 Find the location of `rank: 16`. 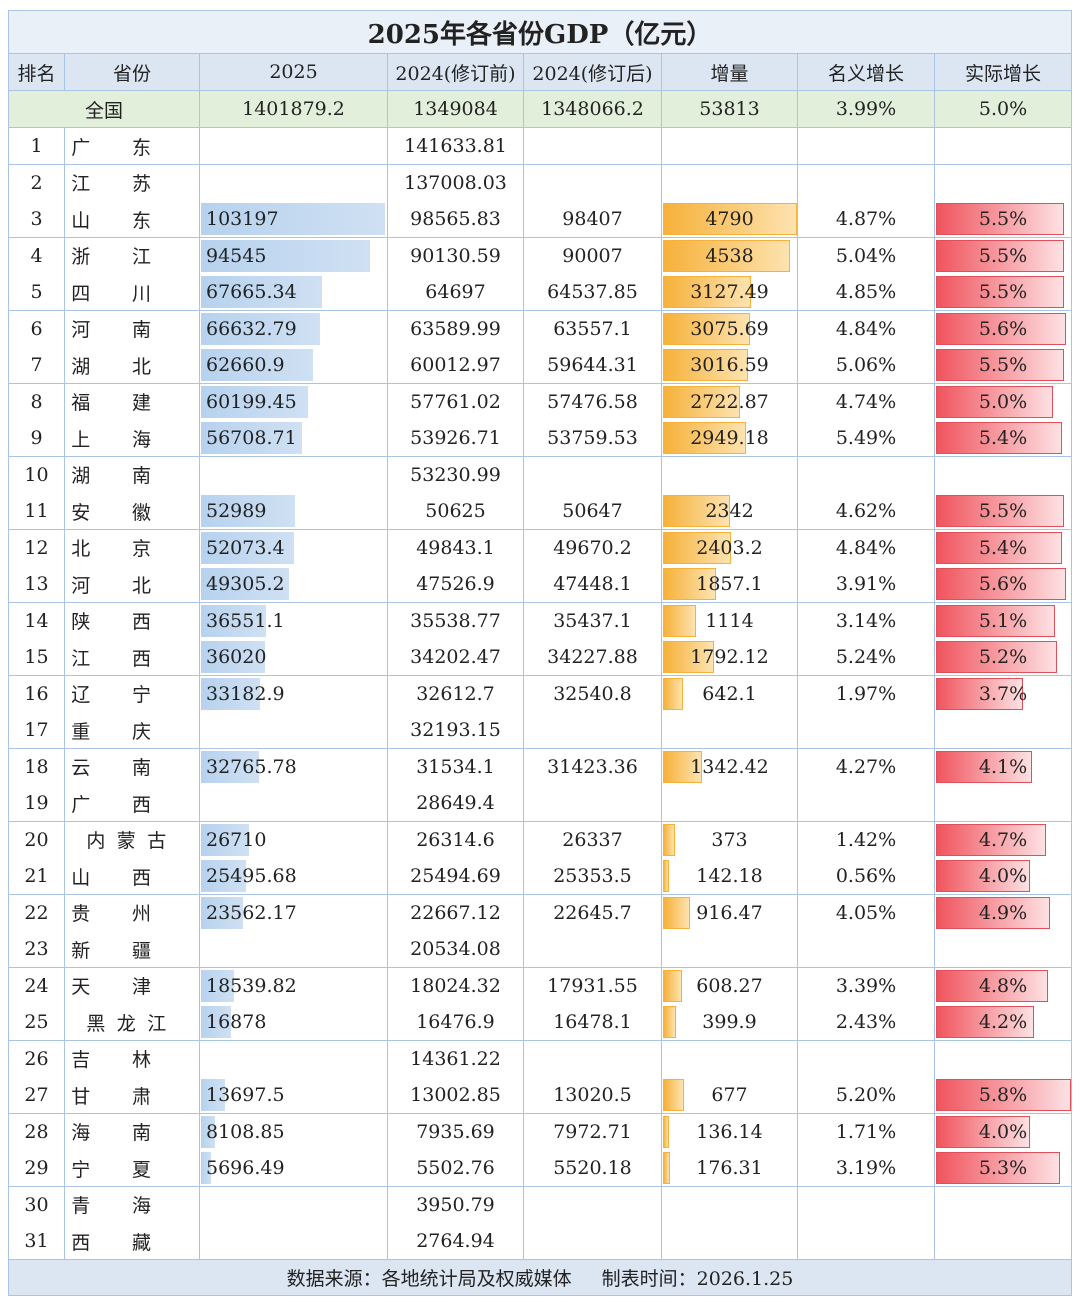

rank: 16 is located at coordinates (36, 694).